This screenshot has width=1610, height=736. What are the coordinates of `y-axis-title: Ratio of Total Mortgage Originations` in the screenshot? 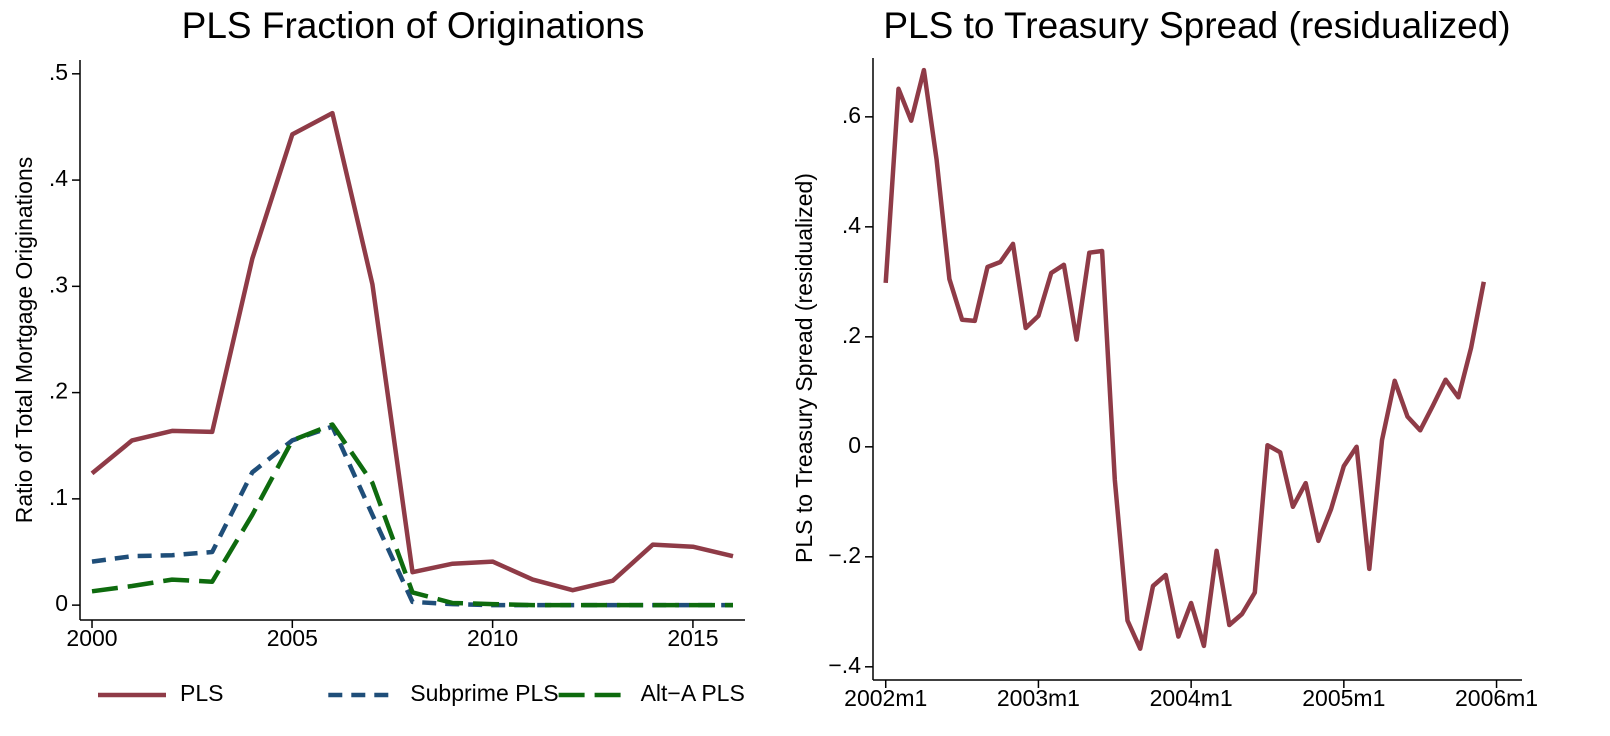 It's located at (24, 340).